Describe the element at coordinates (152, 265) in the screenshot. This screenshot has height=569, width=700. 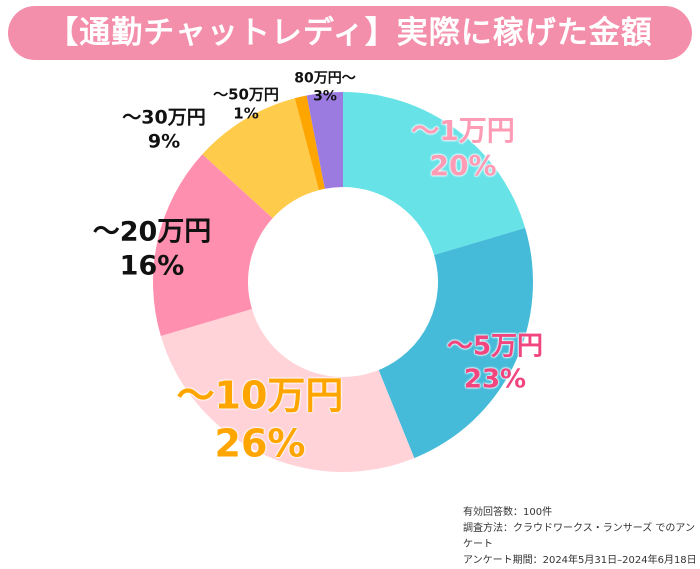
I see `percent-label: 16%` at that location.